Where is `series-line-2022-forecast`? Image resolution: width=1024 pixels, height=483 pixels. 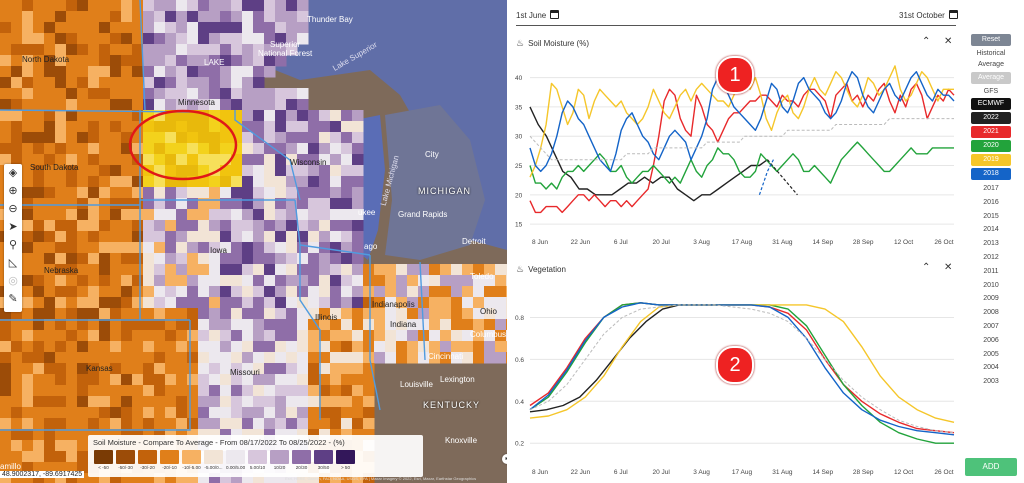
series-line-2022-forecast is located at coordinates (782, 177).